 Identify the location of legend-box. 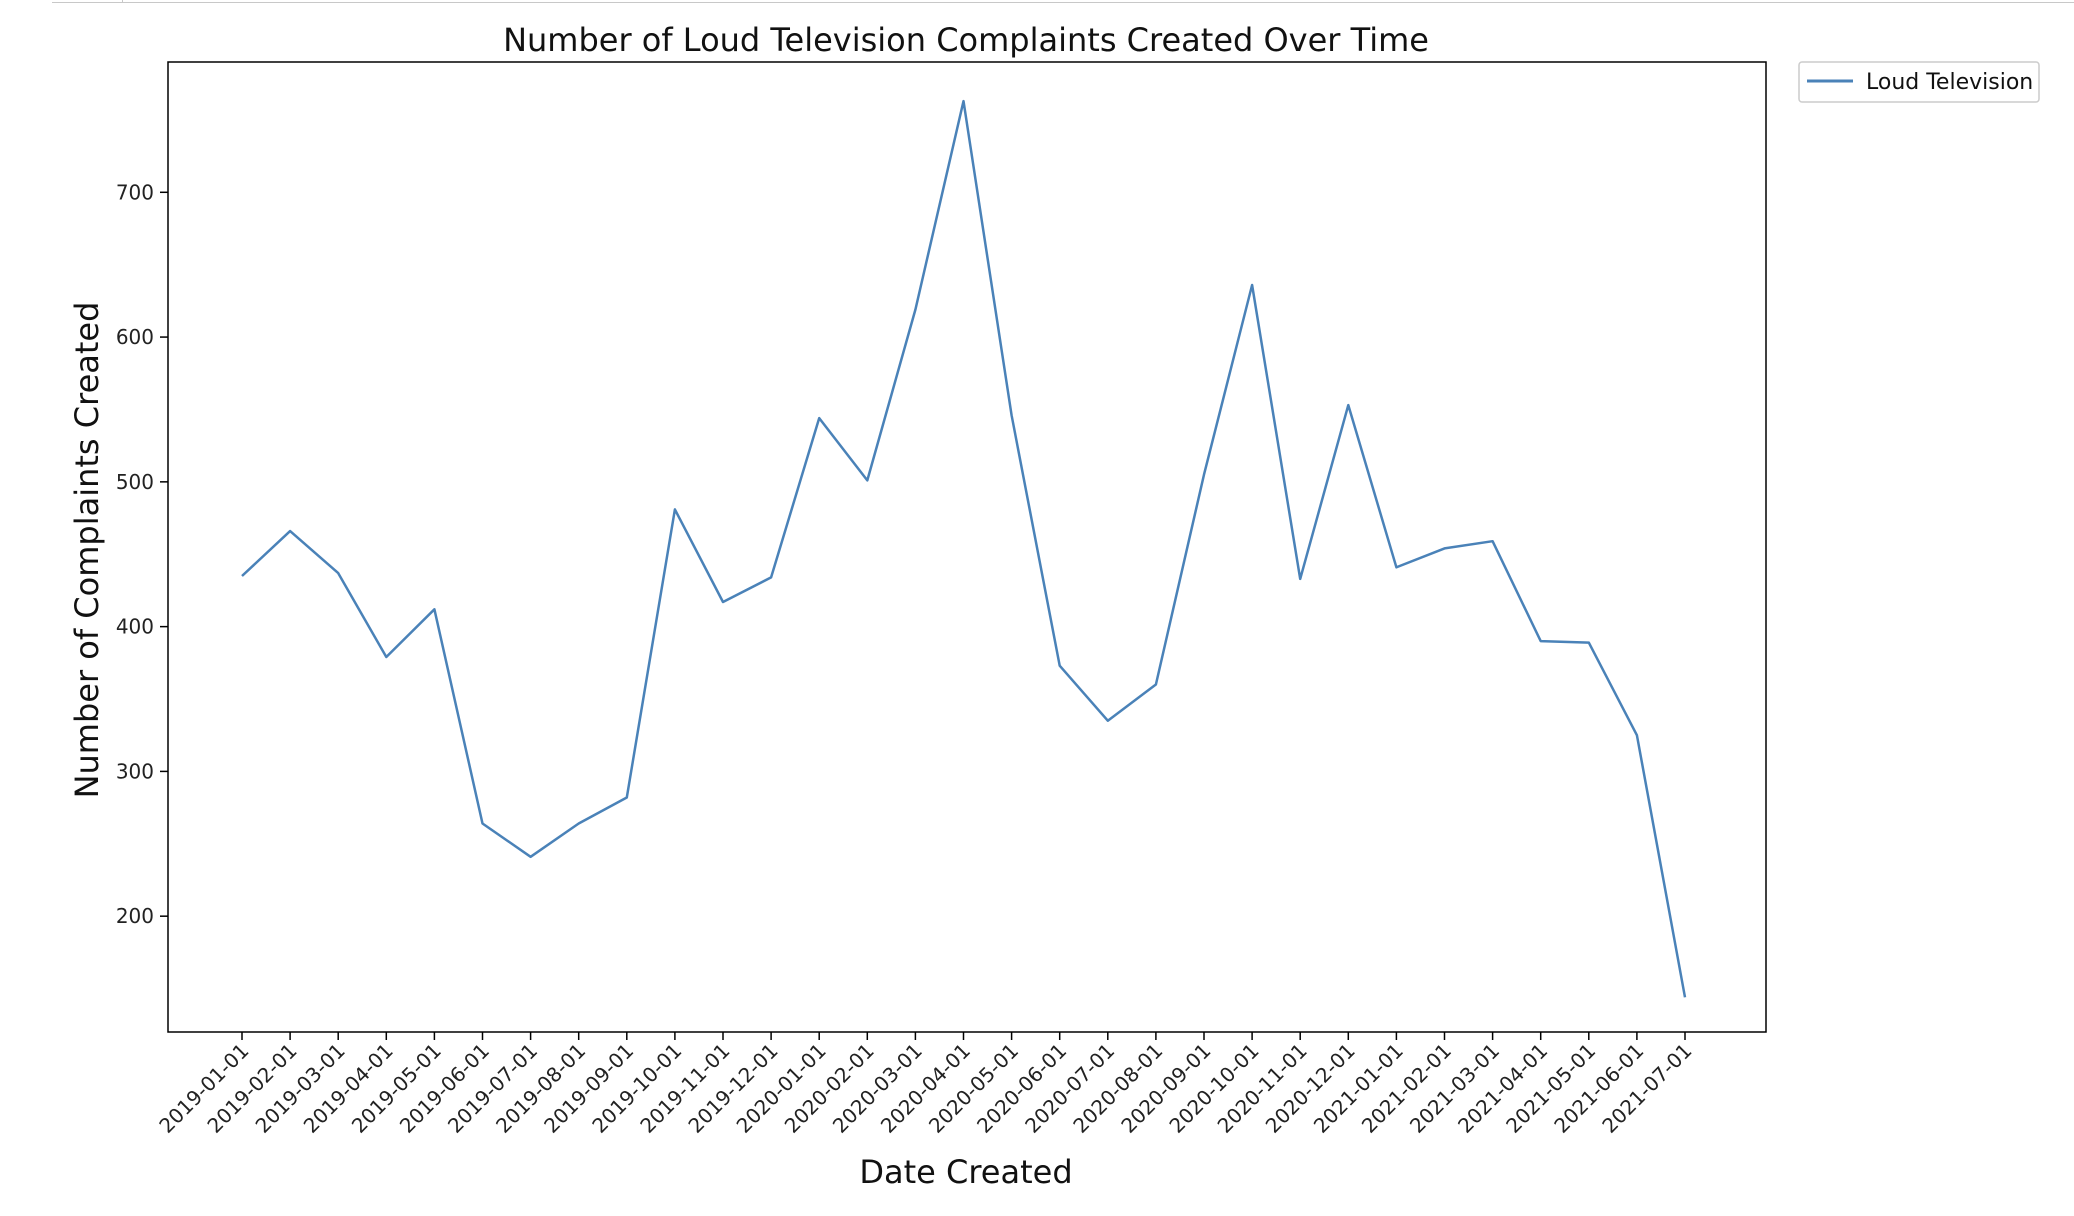
(1919, 82).